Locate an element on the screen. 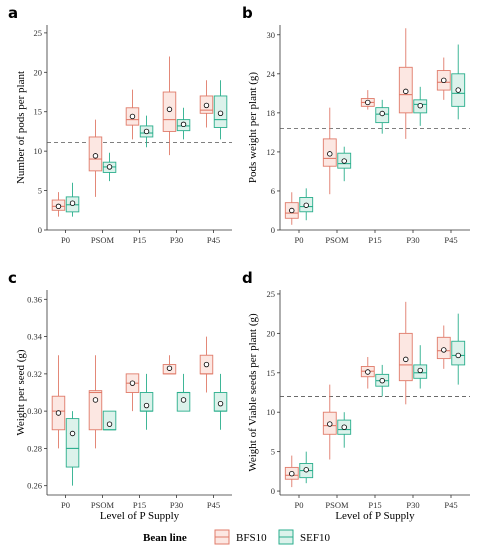  y-tick-label: 30 is located at coordinates (271, 35).